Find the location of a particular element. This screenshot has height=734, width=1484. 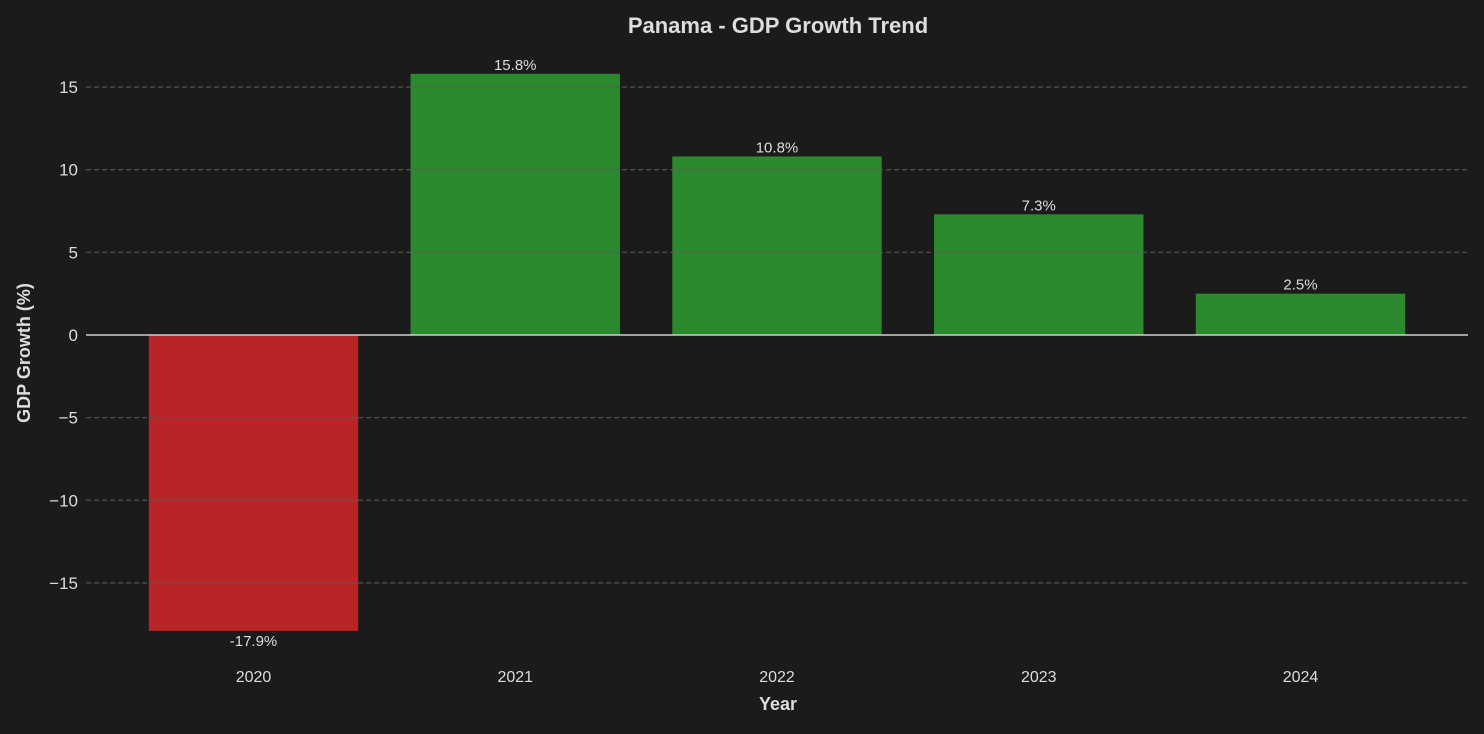

data-label-2024: 2.5% is located at coordinates (1300, 285).